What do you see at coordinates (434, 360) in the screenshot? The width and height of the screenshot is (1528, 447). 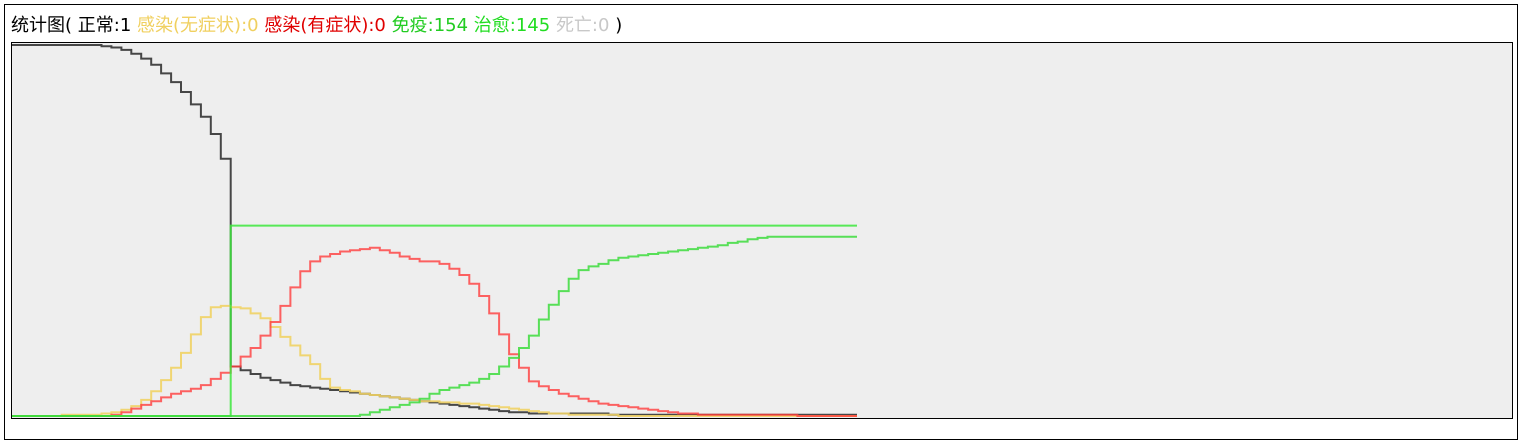 I see `series-line-infected-asym` at bounding box center [434, 360].